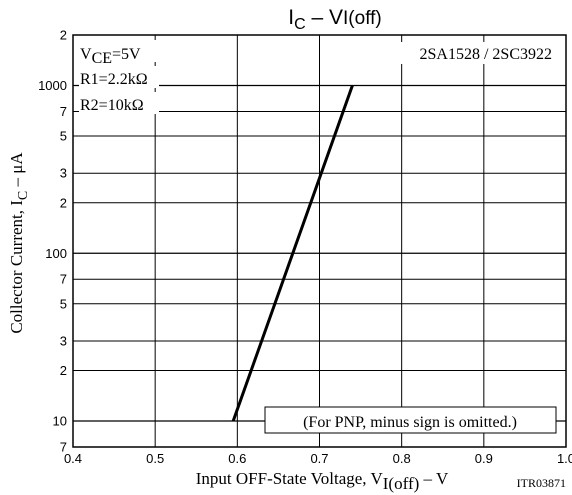 The height and width of the screenshot is (495, 572). What do you see at coordinates (484, 458) in the screenshot?
I see `x-tick-label: 0.9` at bounding box center [484, 458].